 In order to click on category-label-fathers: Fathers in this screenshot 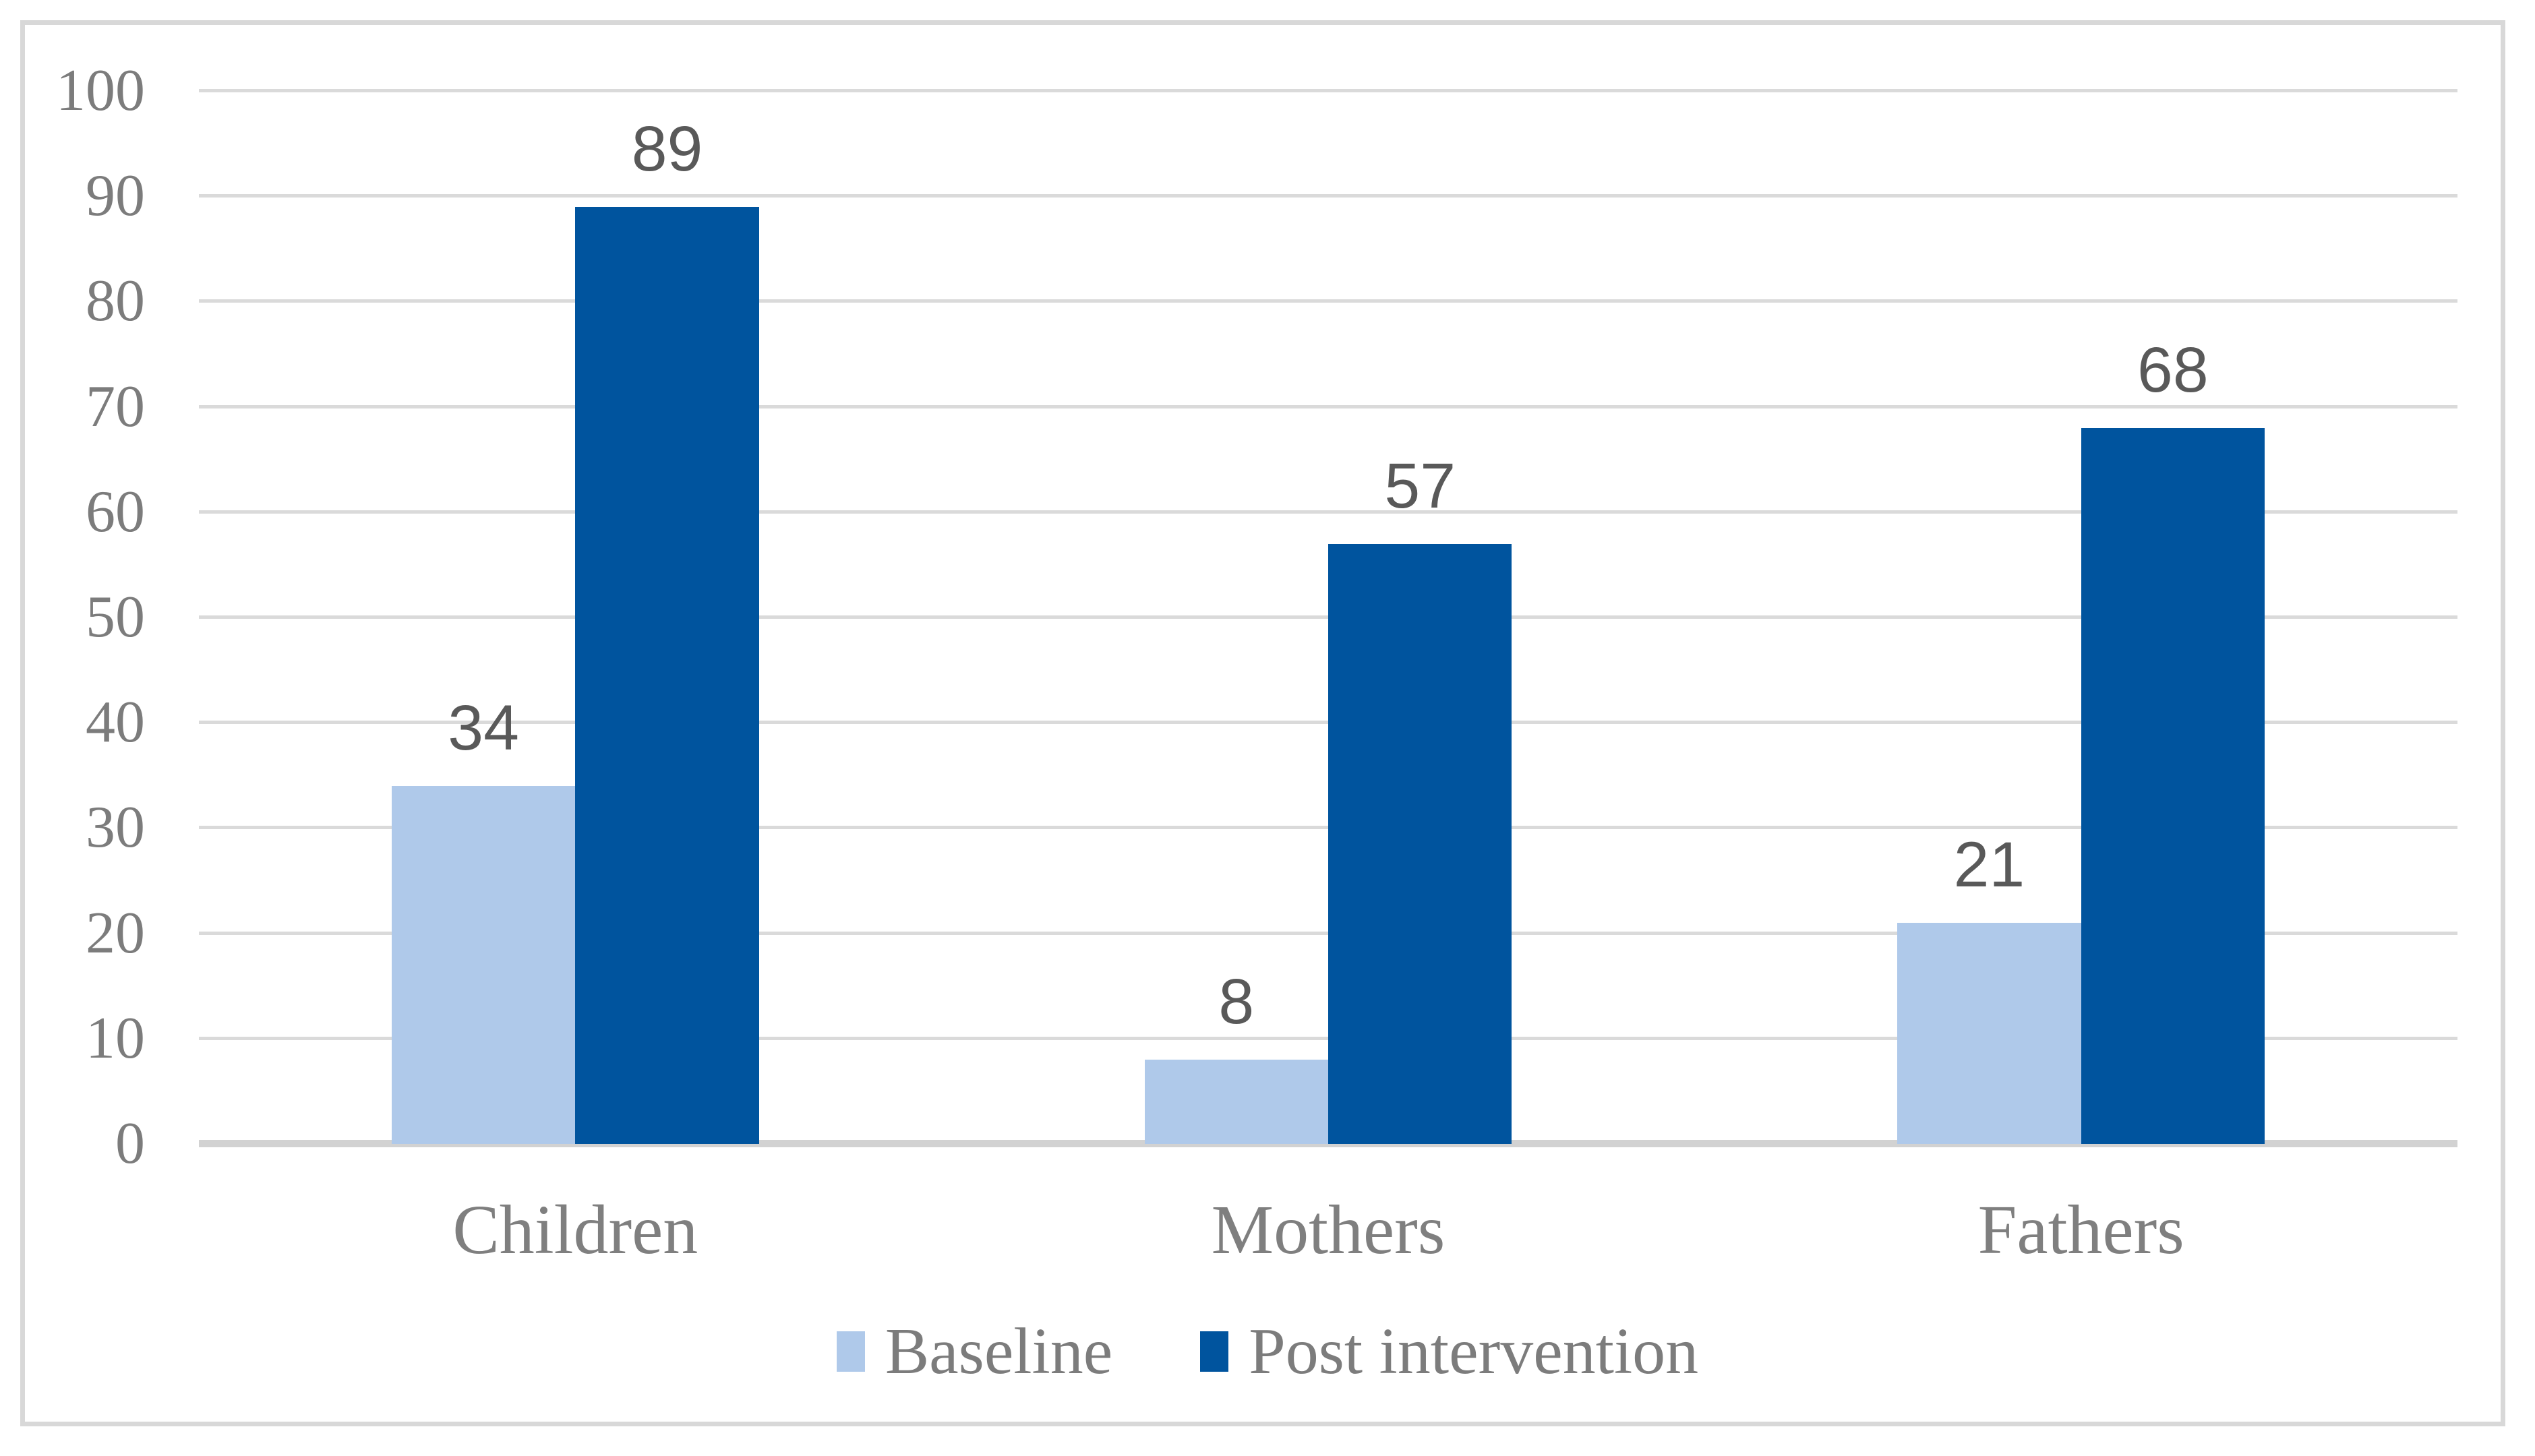, I will do `click(2080, 1230)`.